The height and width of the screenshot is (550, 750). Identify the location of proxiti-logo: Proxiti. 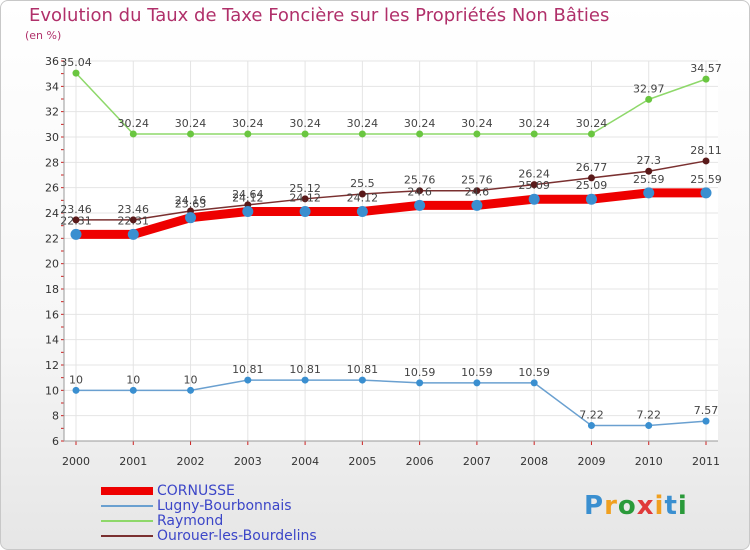
(636, 506).